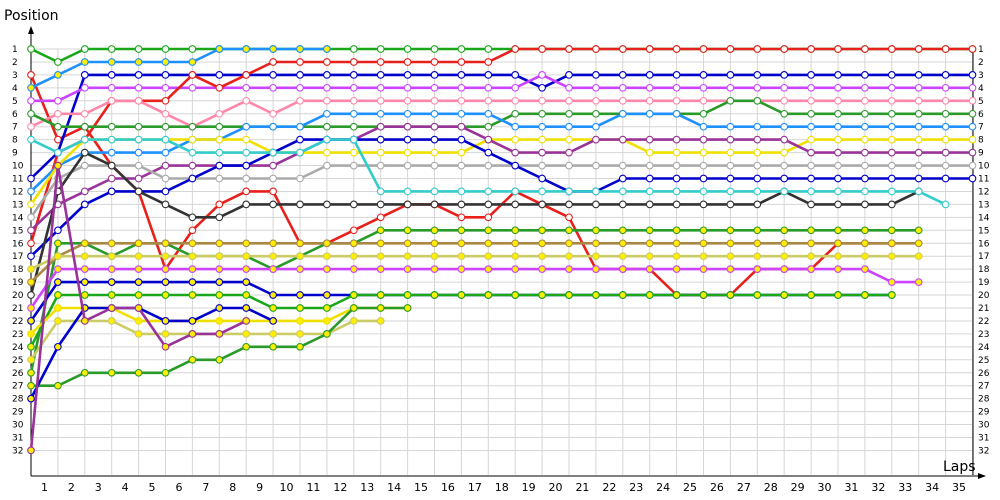 Image resolution: width=1000 pixels, height=500 pixels. Describe the element at coordinates (502, 487) in the screenshot. I see `x-tick-label: 18` at that location.